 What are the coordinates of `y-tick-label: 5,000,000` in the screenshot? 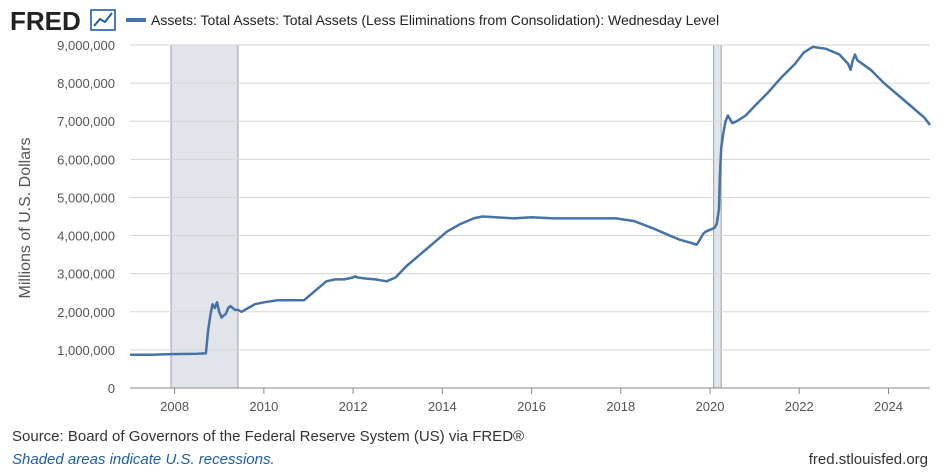 It's located at (86, 197).